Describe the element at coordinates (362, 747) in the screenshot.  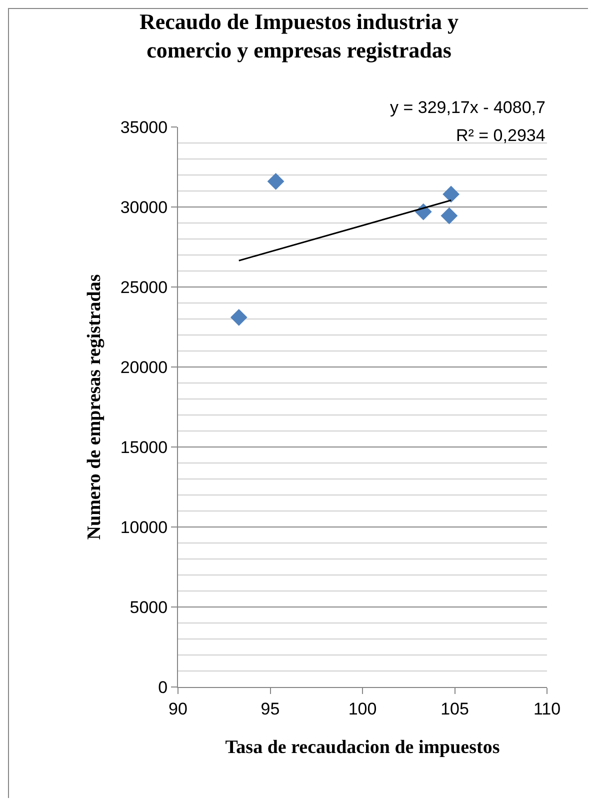
I see `x-axis-title: Tasa de recaudacion de impuestos` at that location.